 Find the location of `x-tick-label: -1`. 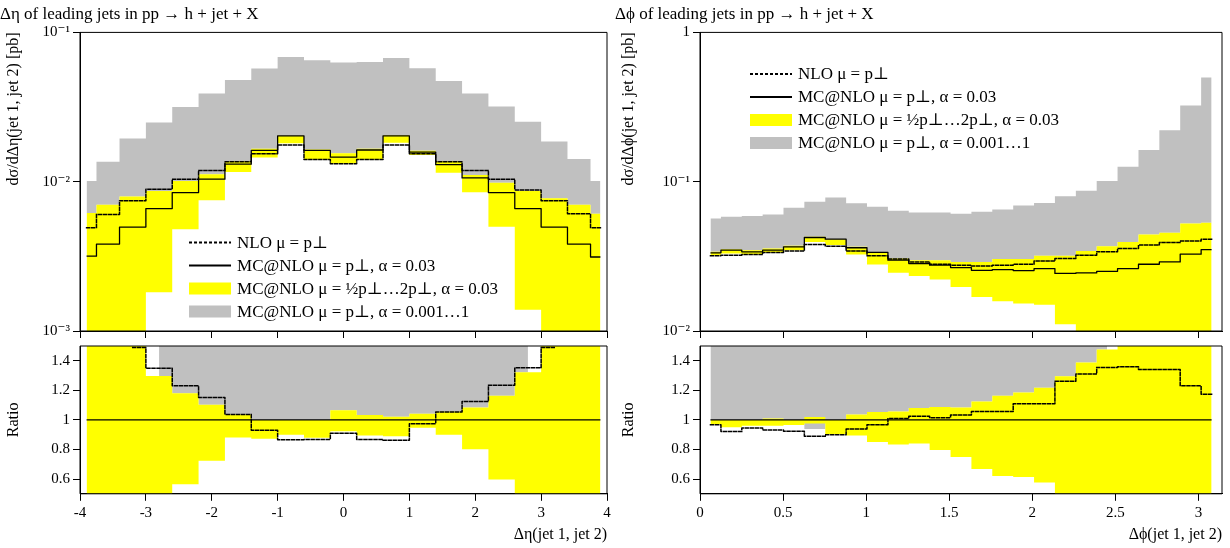

x-tick-label: -1 is located at coordinates (277, 511).